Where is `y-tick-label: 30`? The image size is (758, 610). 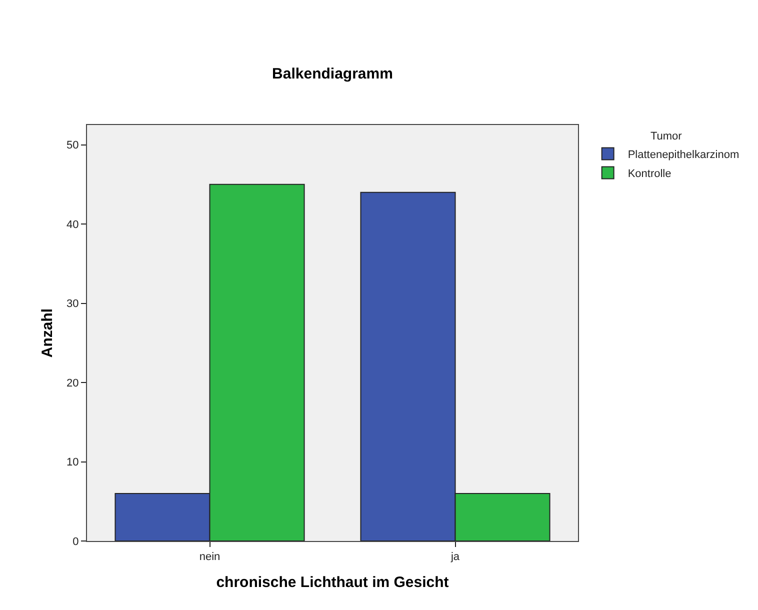
y-tick-label: 30 is located at coordinates (72, 304).